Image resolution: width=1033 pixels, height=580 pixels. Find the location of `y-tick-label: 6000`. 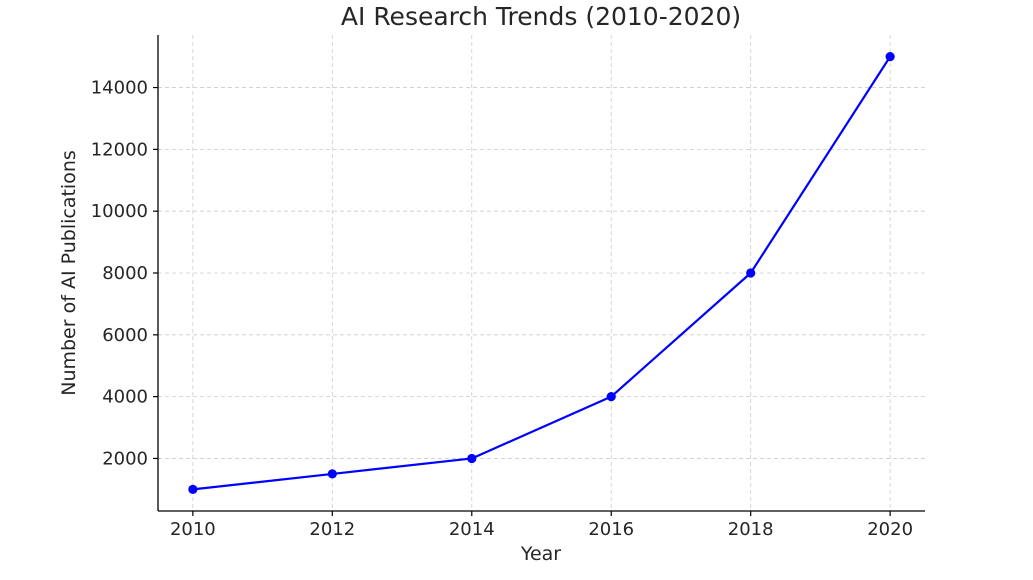

y-tick-label: 6000 is located at coordinates (125, 335).